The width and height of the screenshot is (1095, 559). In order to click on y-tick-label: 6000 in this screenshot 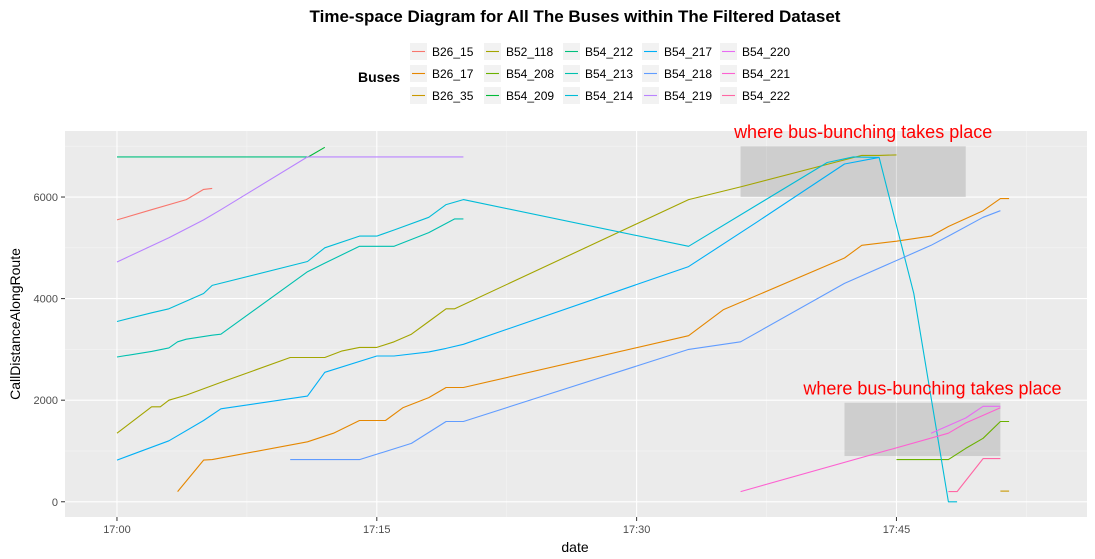, I will do `click(46, 198)`.